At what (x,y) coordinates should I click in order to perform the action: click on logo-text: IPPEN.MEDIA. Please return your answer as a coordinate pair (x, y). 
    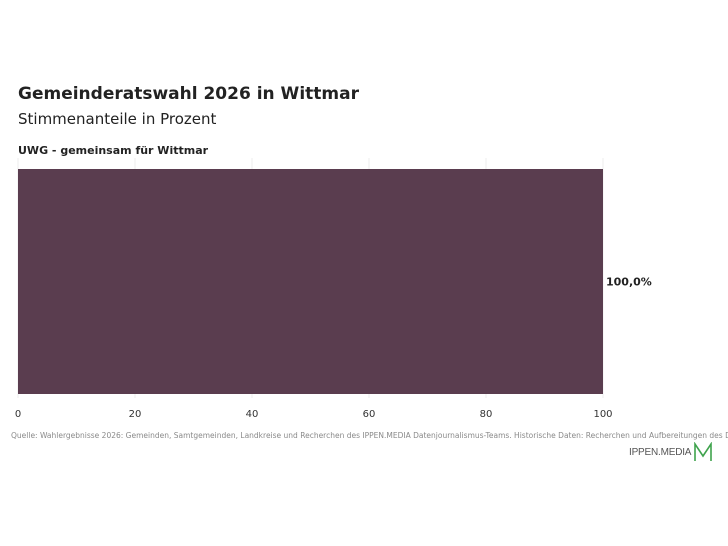
    Looking at the image, I should click on (660, 452).